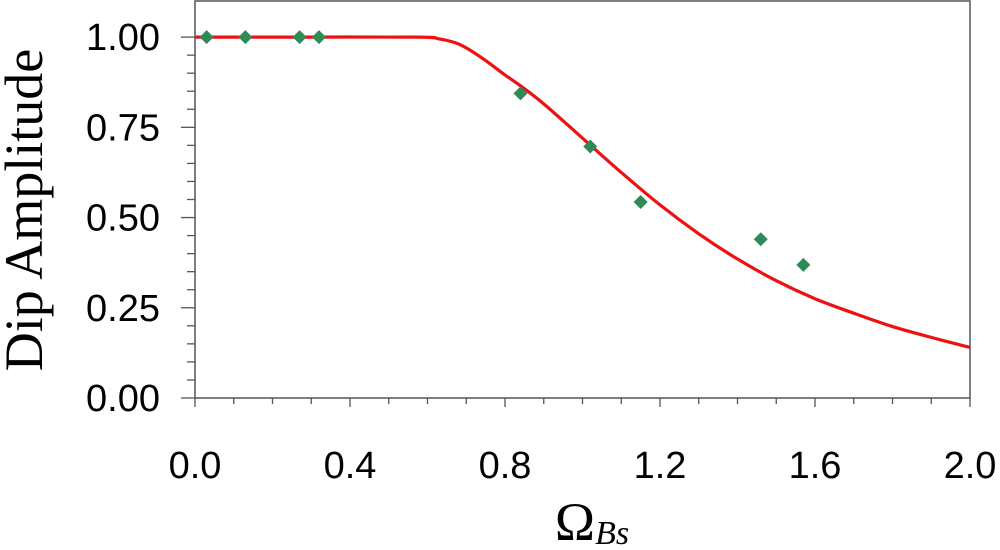  I want to click on x-axis-label: ΩBs, so click(592, 521).